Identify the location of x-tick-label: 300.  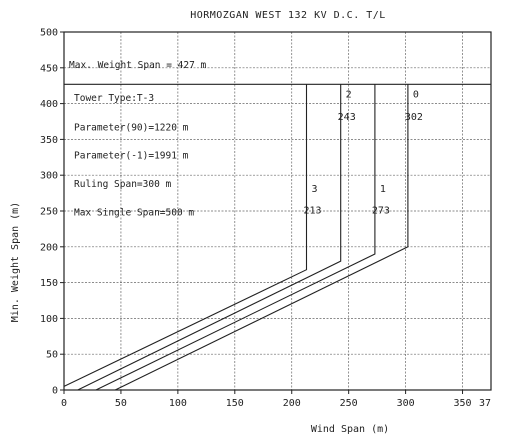
(406, 403).